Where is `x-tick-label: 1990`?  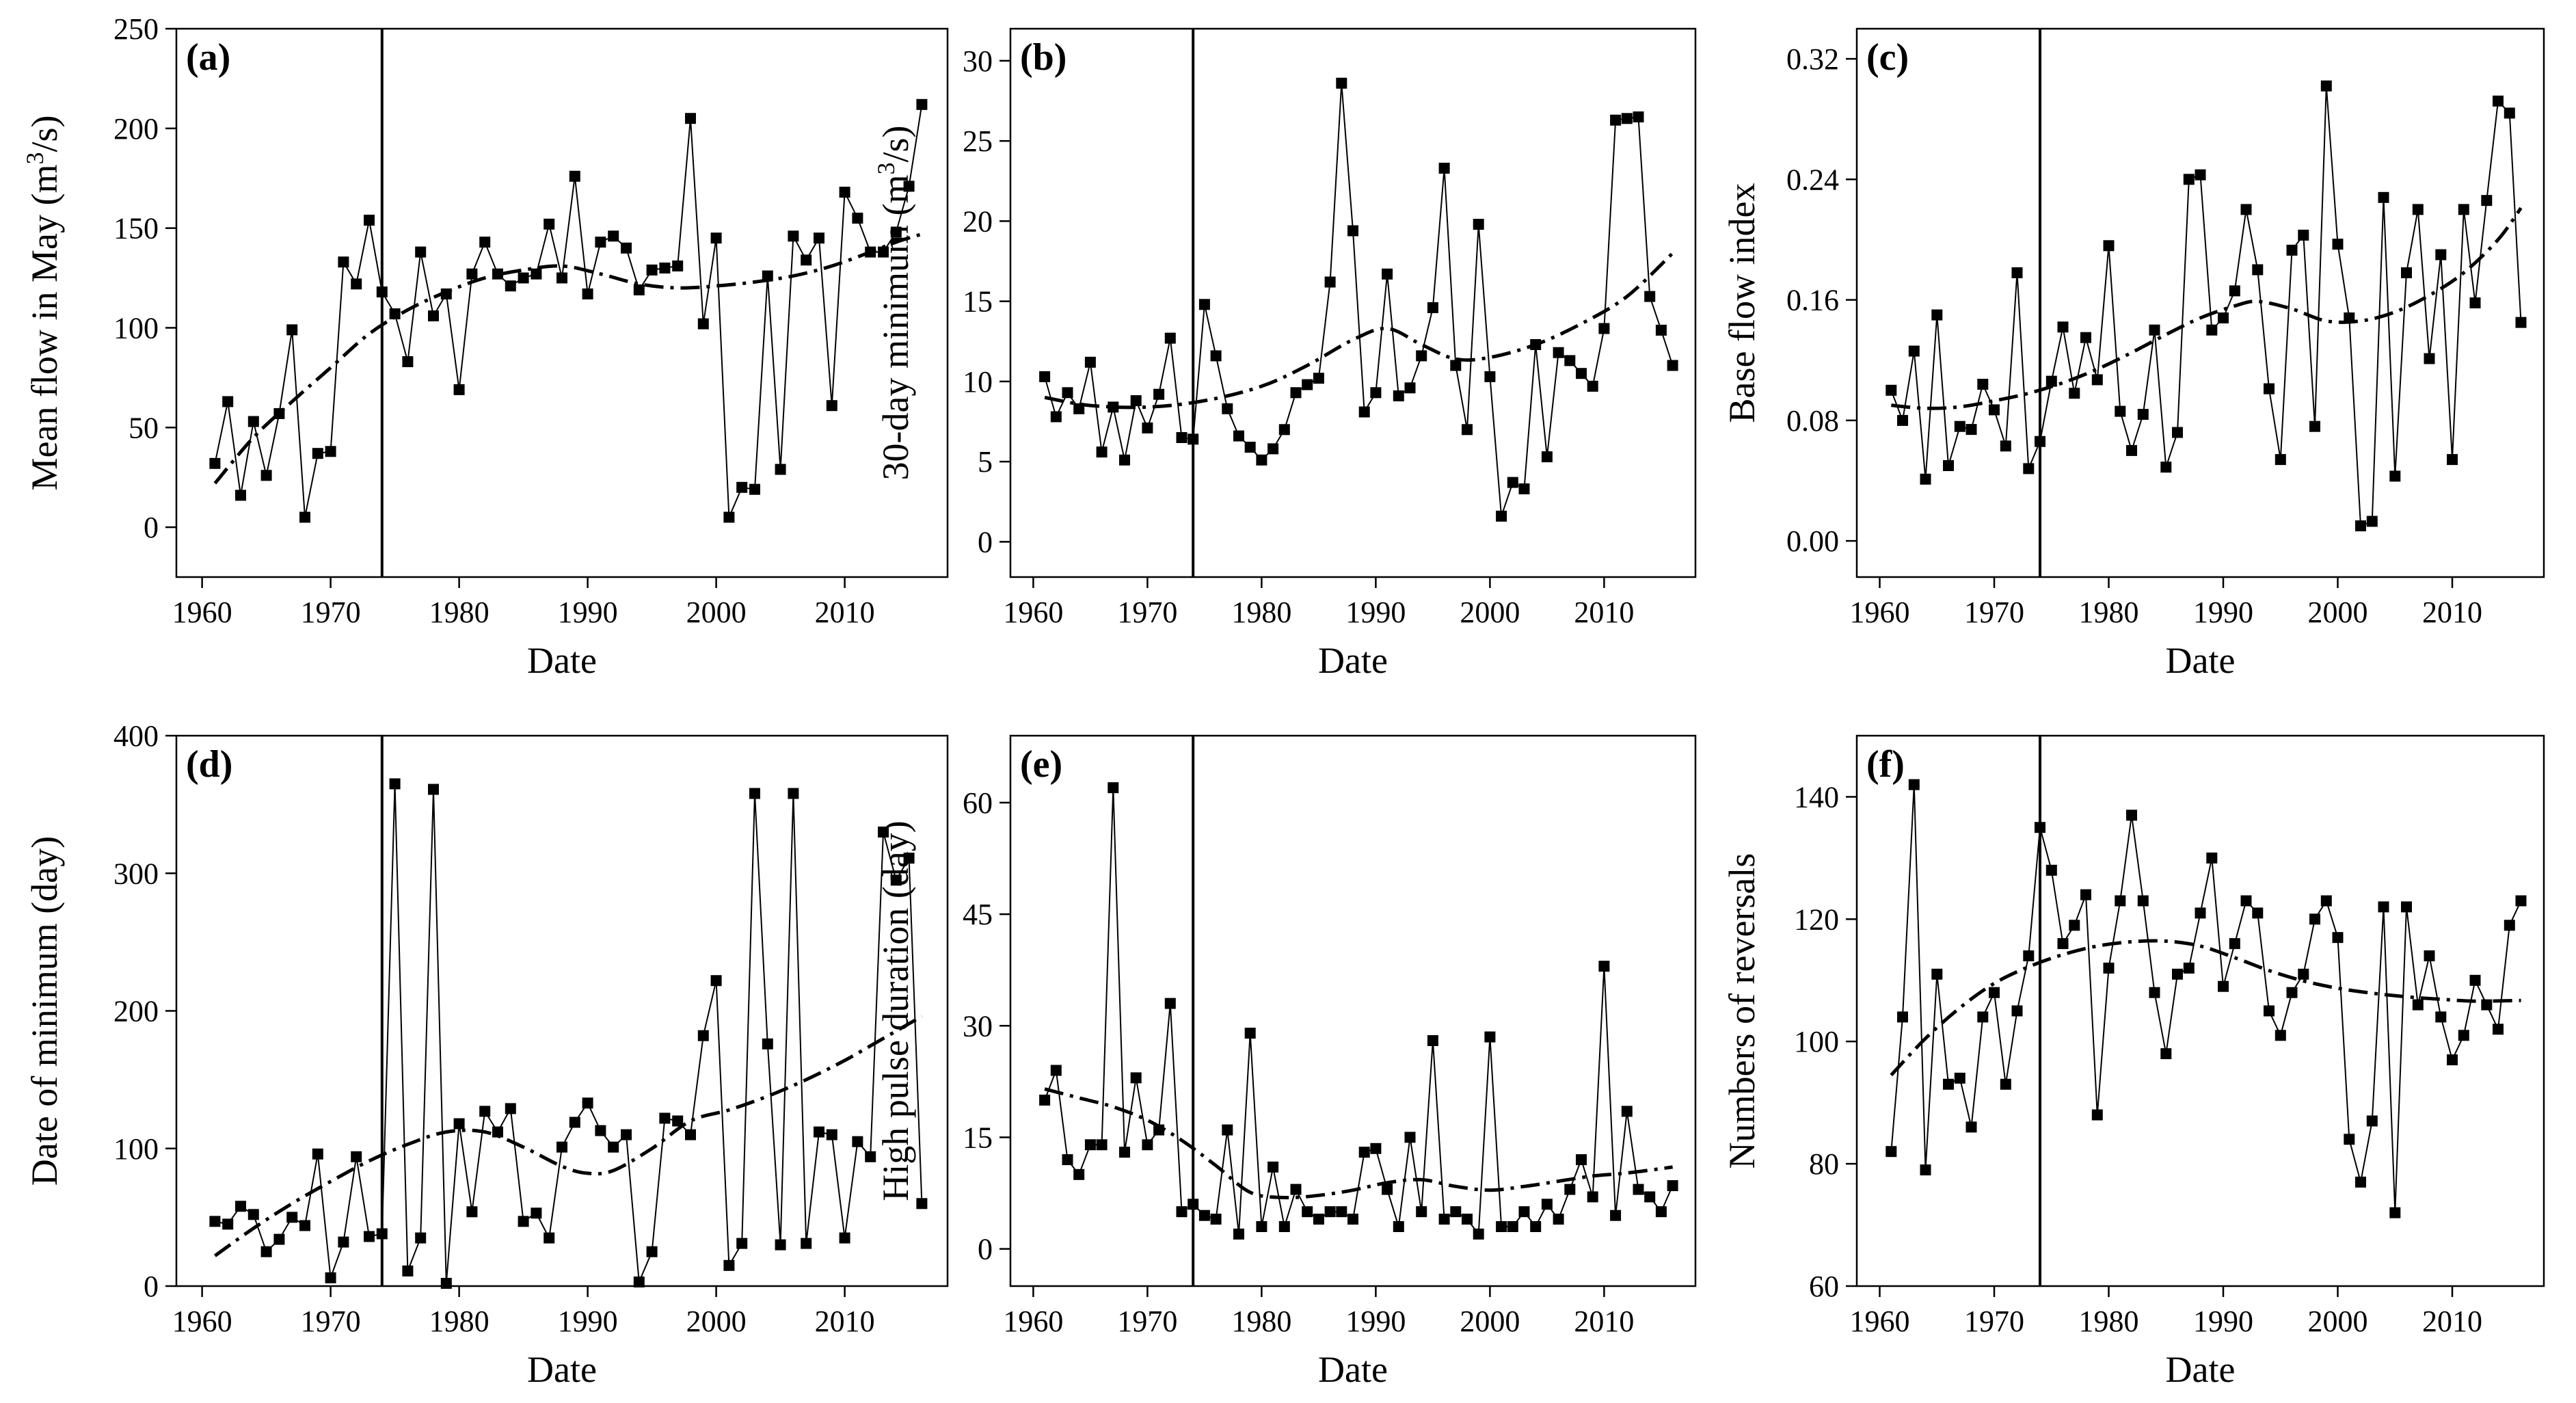
x-tick-label: 1990 is located at coordinates (588, 612).